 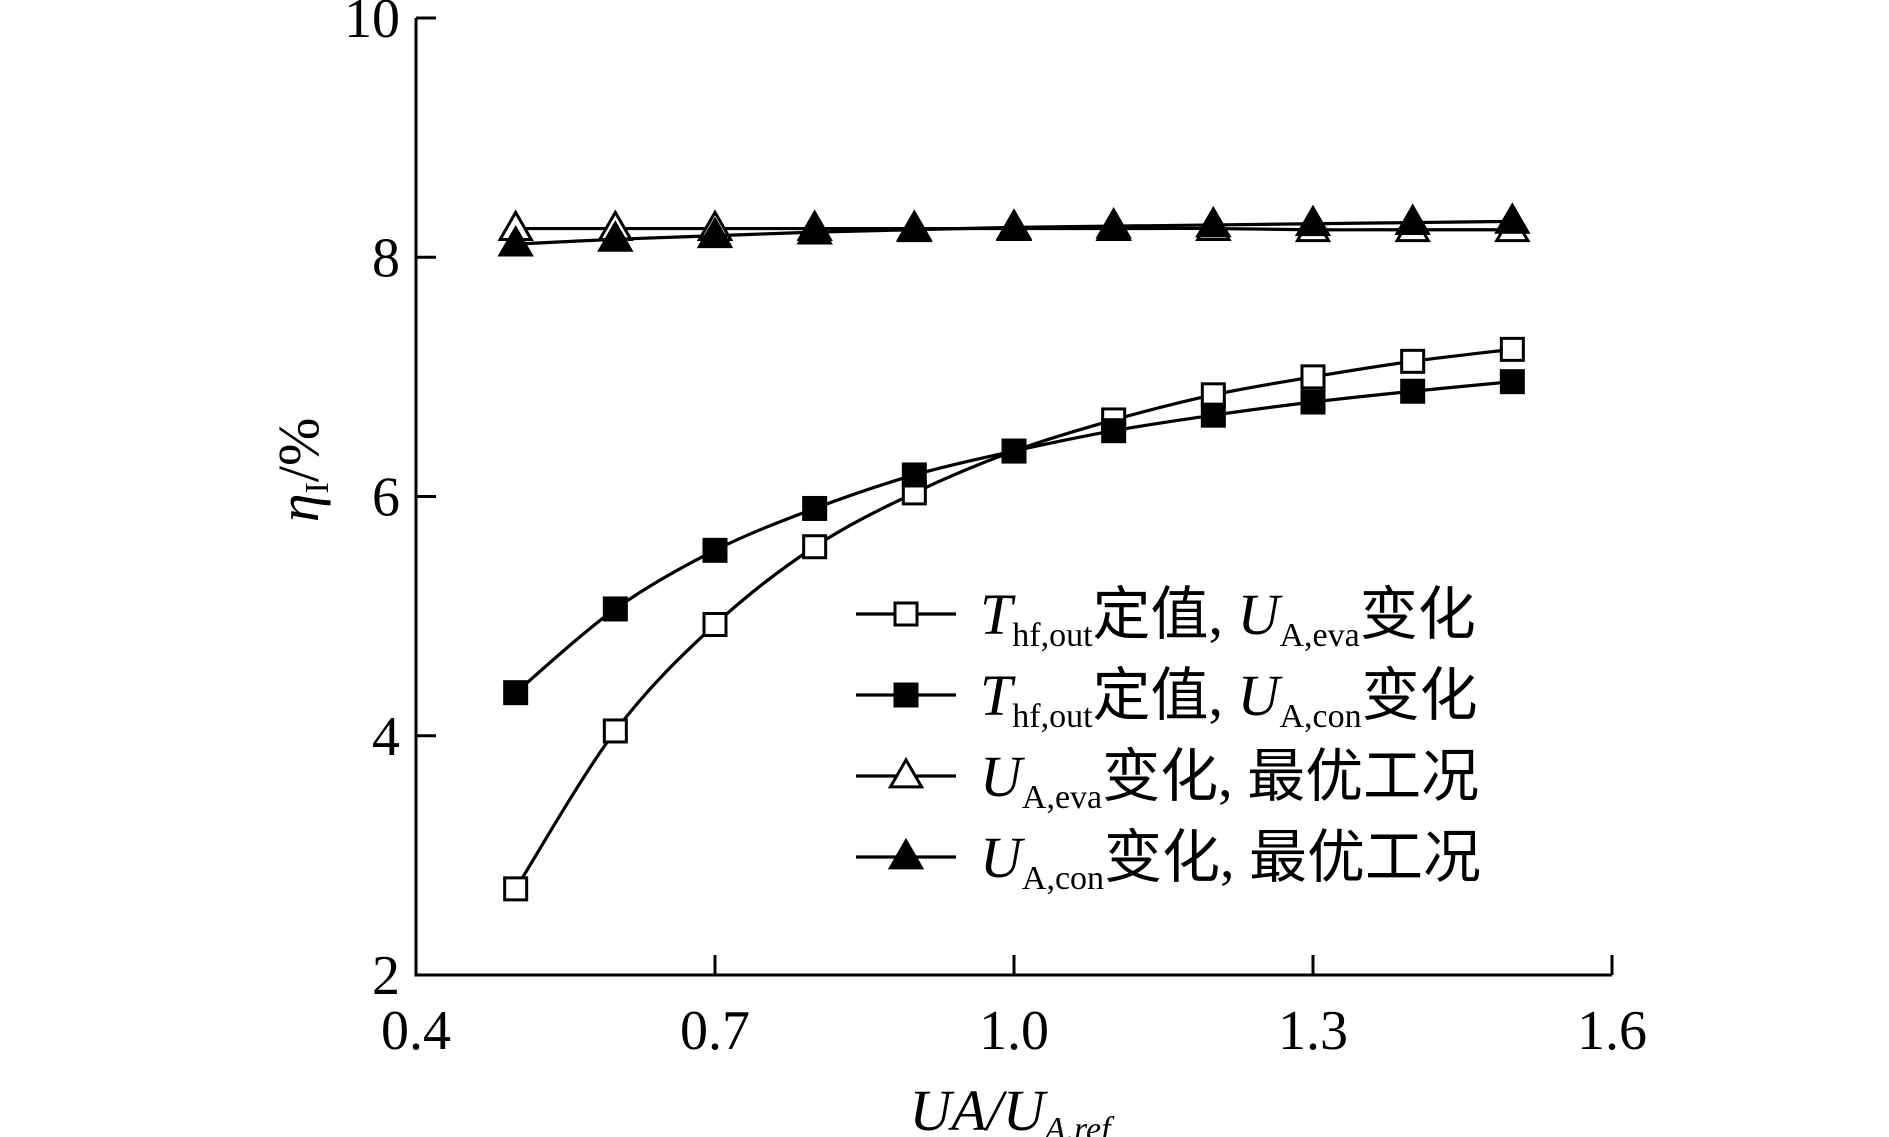 What do you see at coordinates (1014, 1031) in the screenshot?
I see `x-tick-label: 1.0` at bounding box center [1014, 1031].